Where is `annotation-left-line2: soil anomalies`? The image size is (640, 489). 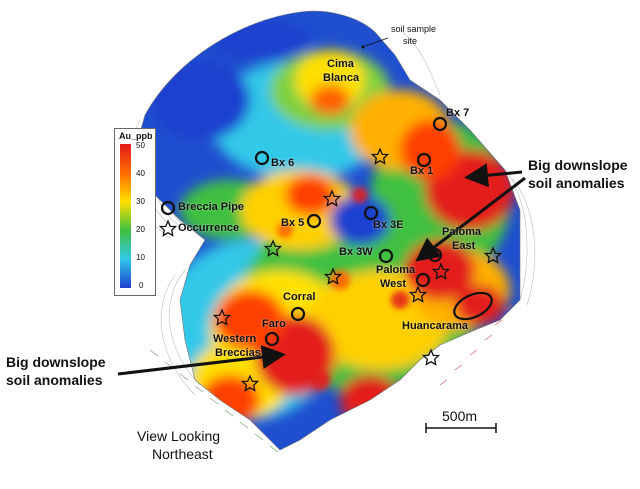
annotation-left-line2: soil anomalies is located at coordinates (54, 380).